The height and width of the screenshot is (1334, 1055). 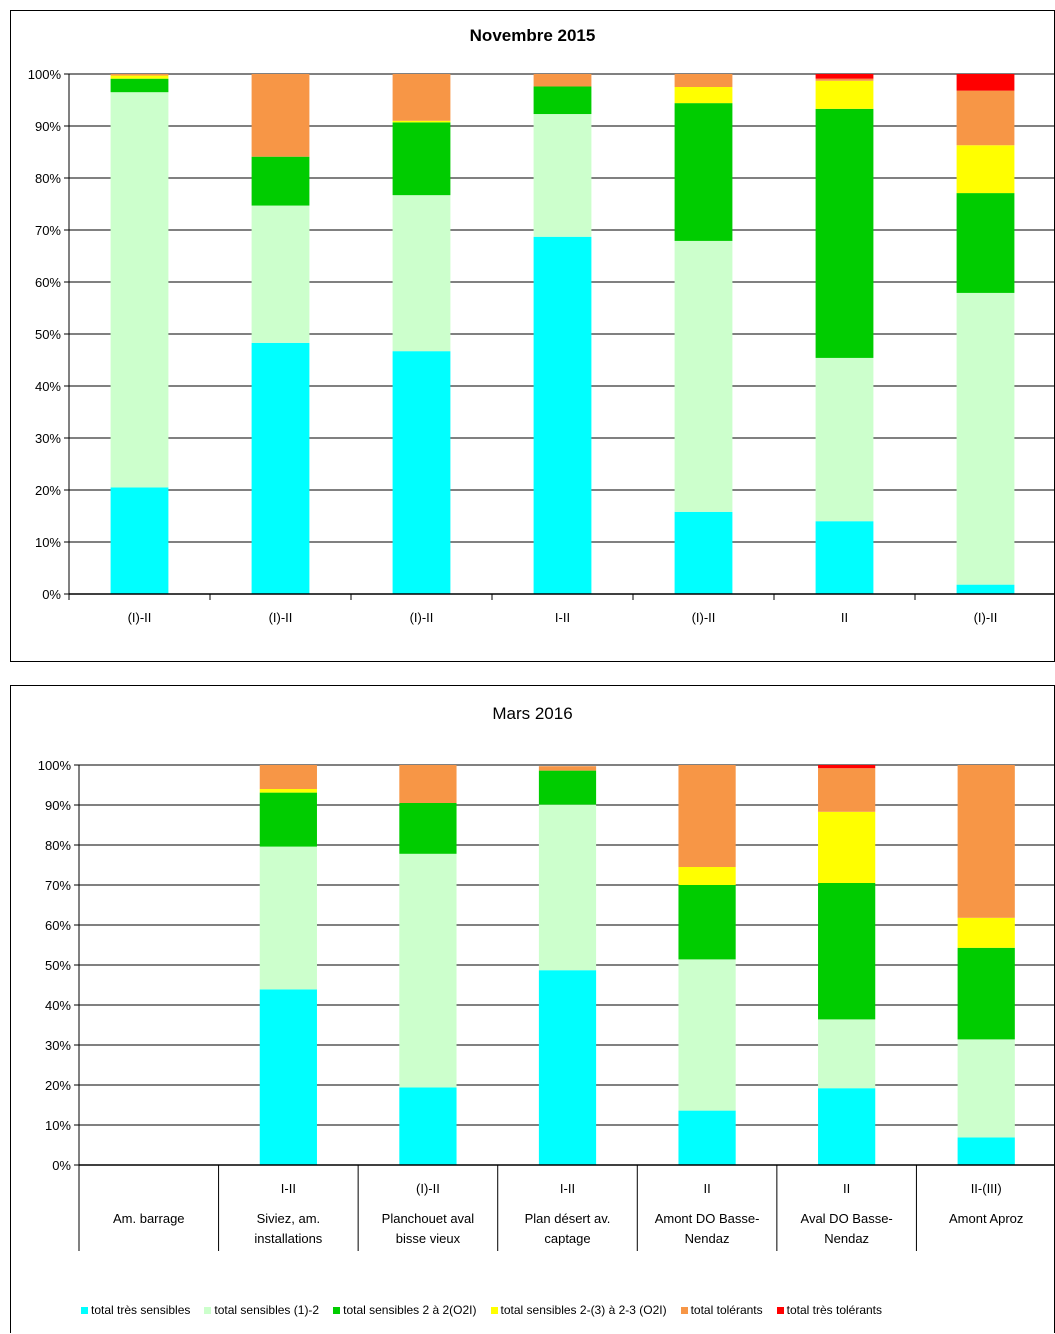 I want to click on y-tick-label: 10%, so click(x=48, y=542).